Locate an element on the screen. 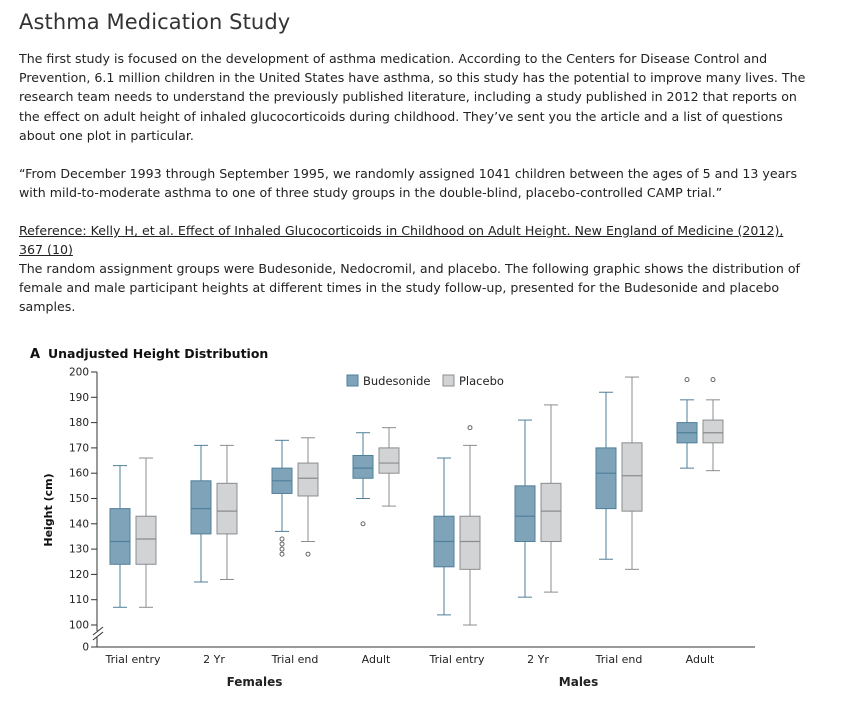 Image resolution: width=852 pixels, height=708 pixels. y-tick-label: 160 is located at coordinates (79, 474).